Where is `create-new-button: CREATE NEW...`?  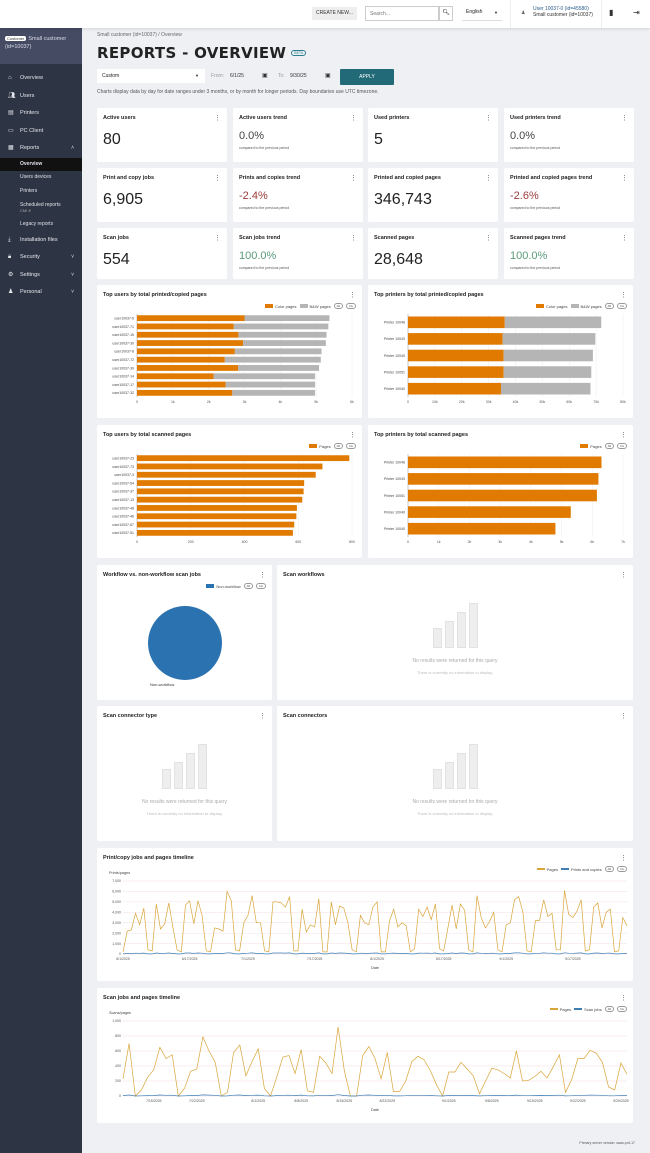
create-new-button: CREATE NEW... is located at coordinates (334, 13).